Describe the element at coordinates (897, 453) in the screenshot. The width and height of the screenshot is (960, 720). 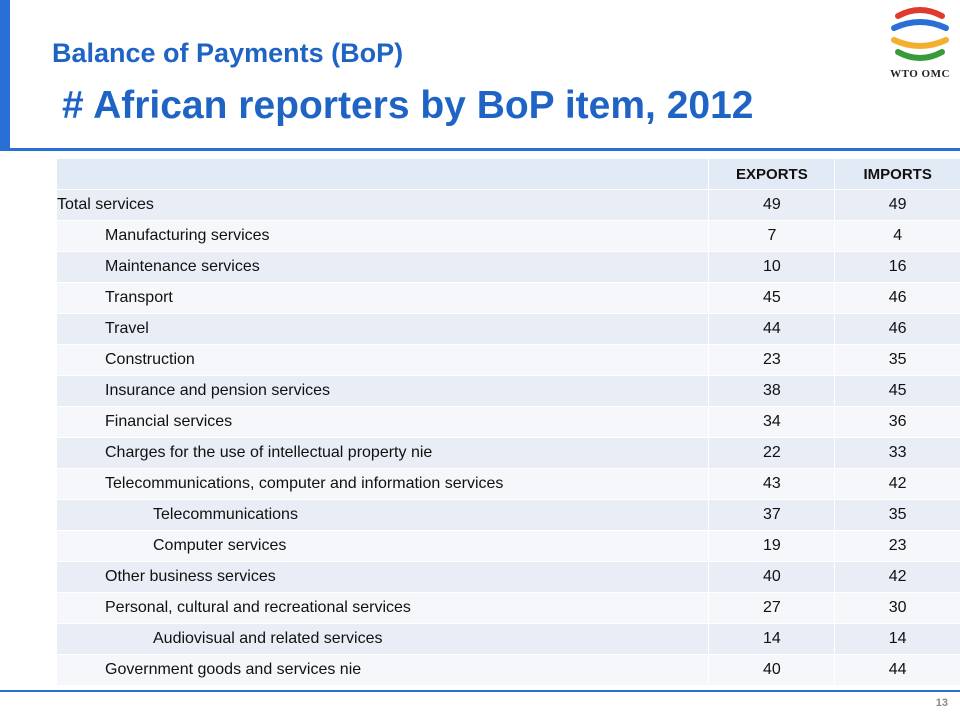
I see `row-imports: 33` at that location.